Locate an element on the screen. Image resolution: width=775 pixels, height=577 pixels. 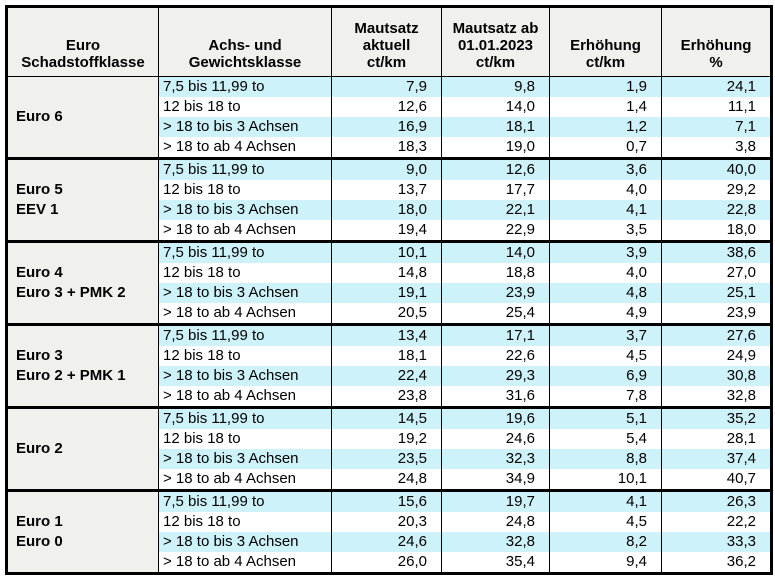
rate-2023-cell: 19,6 is located at coordinates (495, 418).